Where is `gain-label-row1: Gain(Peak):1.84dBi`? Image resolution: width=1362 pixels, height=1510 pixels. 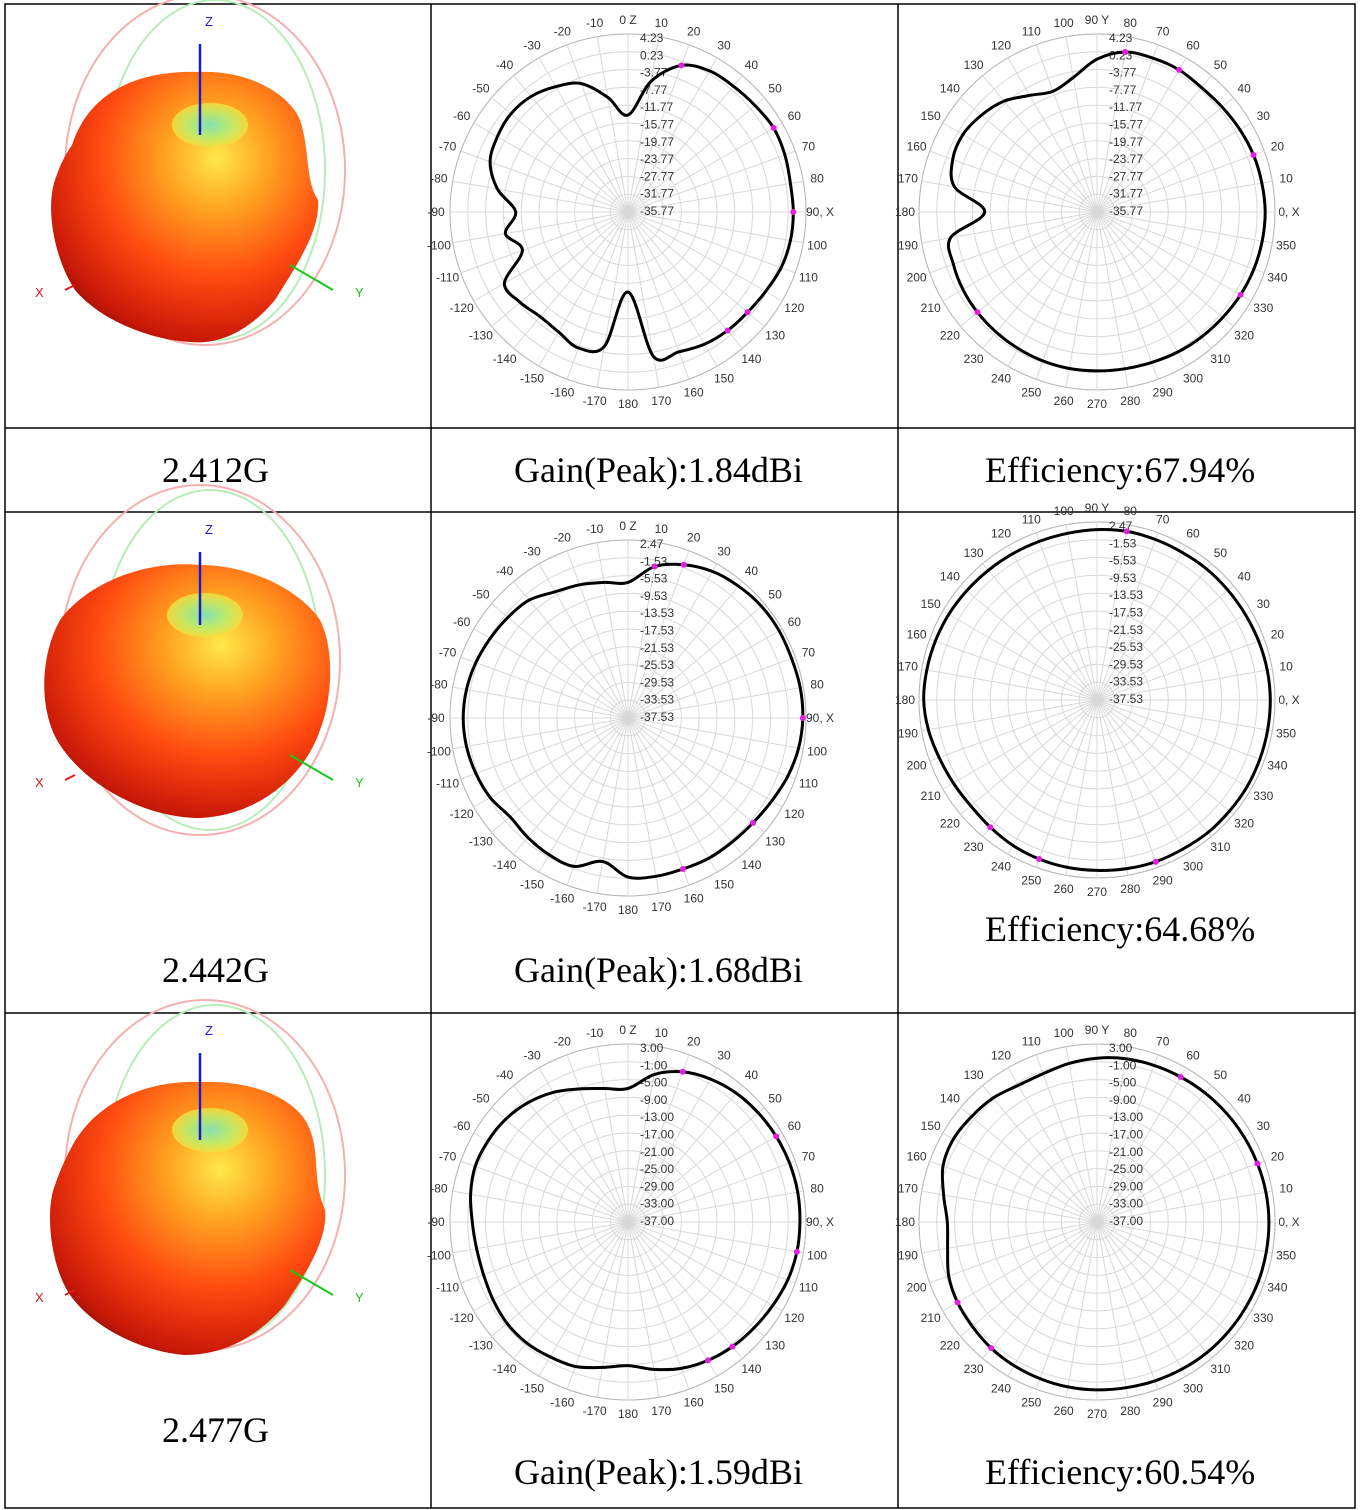
gain-label-row1: Gain(Peak):1.84dBi is located at coordinates (658, 470).